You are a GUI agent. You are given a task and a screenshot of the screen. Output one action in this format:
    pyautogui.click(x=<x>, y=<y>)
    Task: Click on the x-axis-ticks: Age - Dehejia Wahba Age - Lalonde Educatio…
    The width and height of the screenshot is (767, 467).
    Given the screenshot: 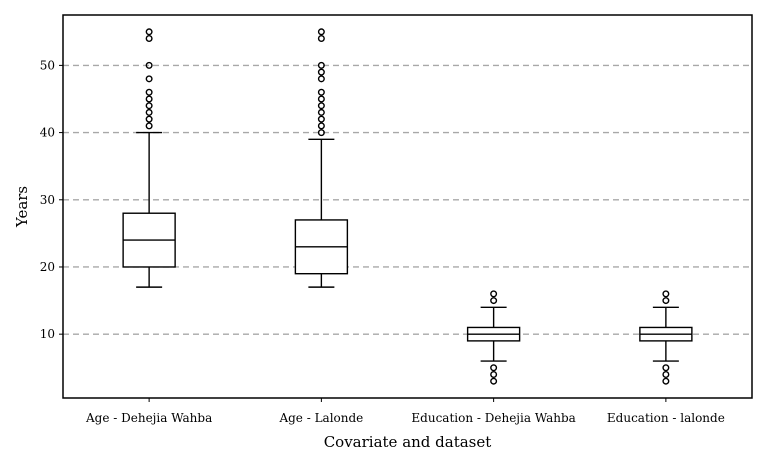 What is the action you would take?
    pyautogui.click(x=405, y=411)
    